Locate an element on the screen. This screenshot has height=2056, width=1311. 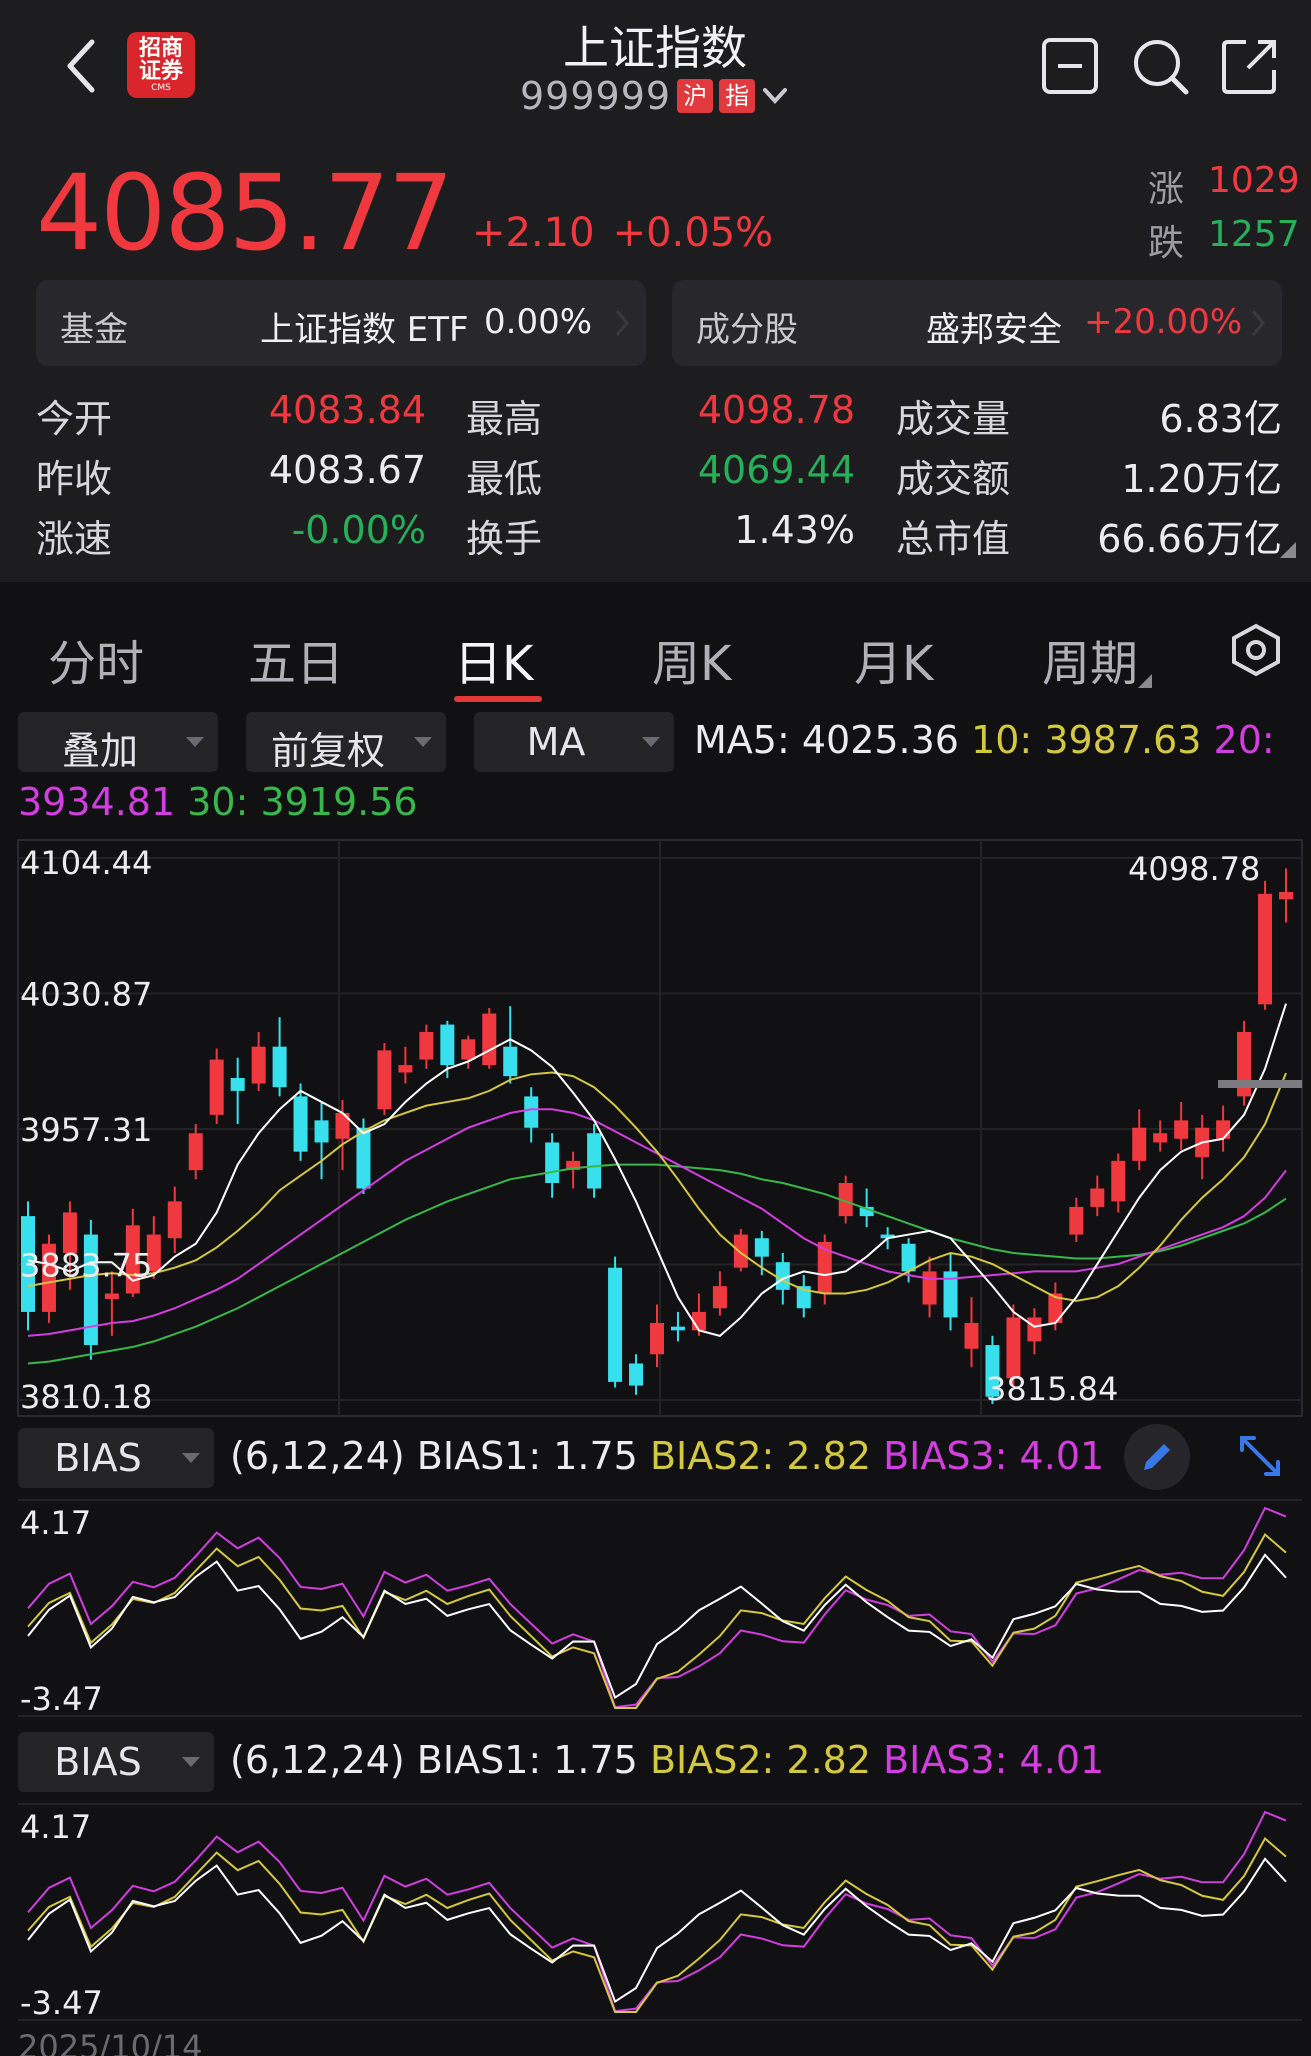
bias1-value: BIAS1: 1.75 is located at coordinates (527, 1456).